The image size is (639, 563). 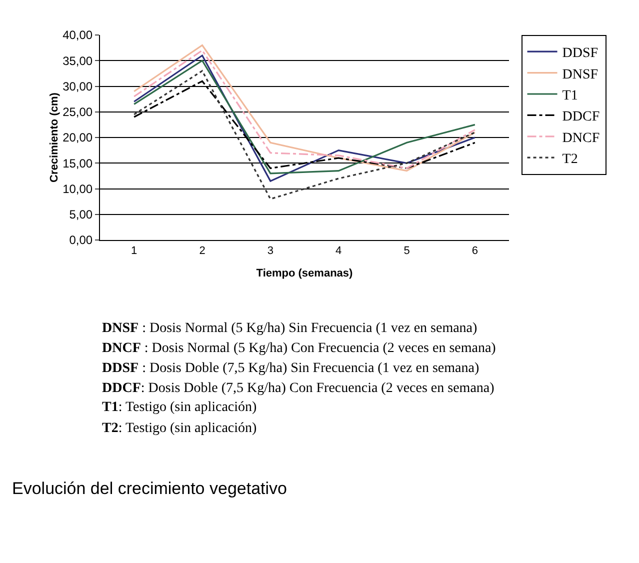 What do you see at coordinates (290, 328) in the screenshot?
I see `text: DNSF : Dosis Normal (5 Kg/ha) Sin Frecuencia (1 vez en semana)` at bounding box center [290, 328].